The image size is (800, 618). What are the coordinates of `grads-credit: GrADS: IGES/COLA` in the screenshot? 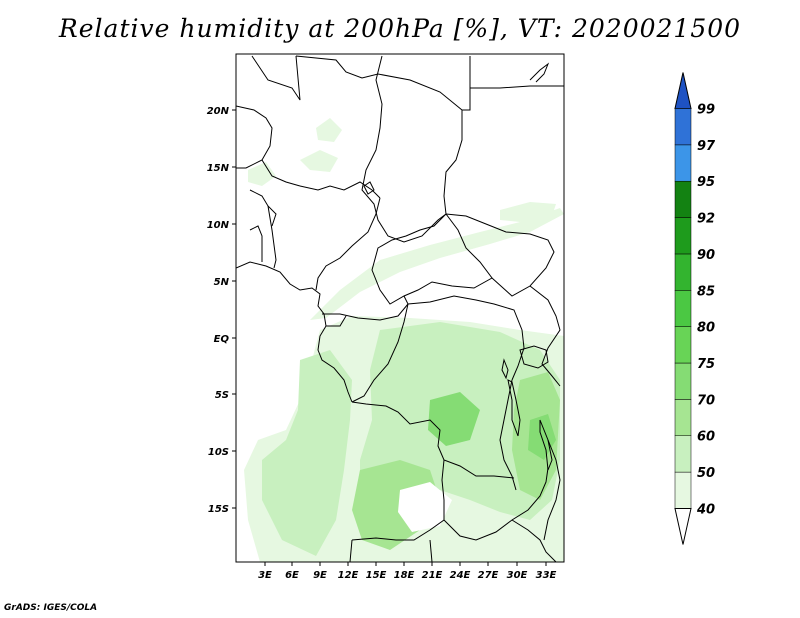 It's located at (51, 608).